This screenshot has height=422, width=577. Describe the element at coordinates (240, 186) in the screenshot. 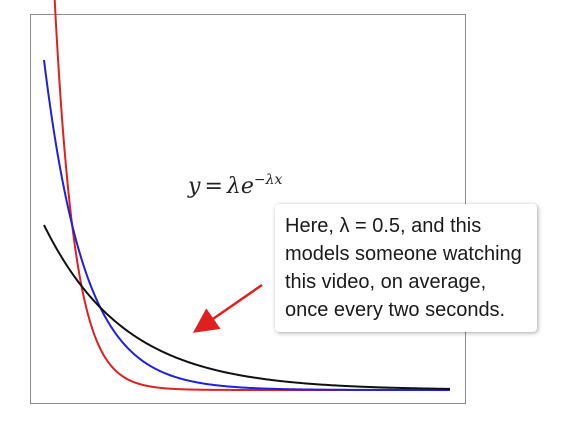

I see `formula-base: λe` at that location.